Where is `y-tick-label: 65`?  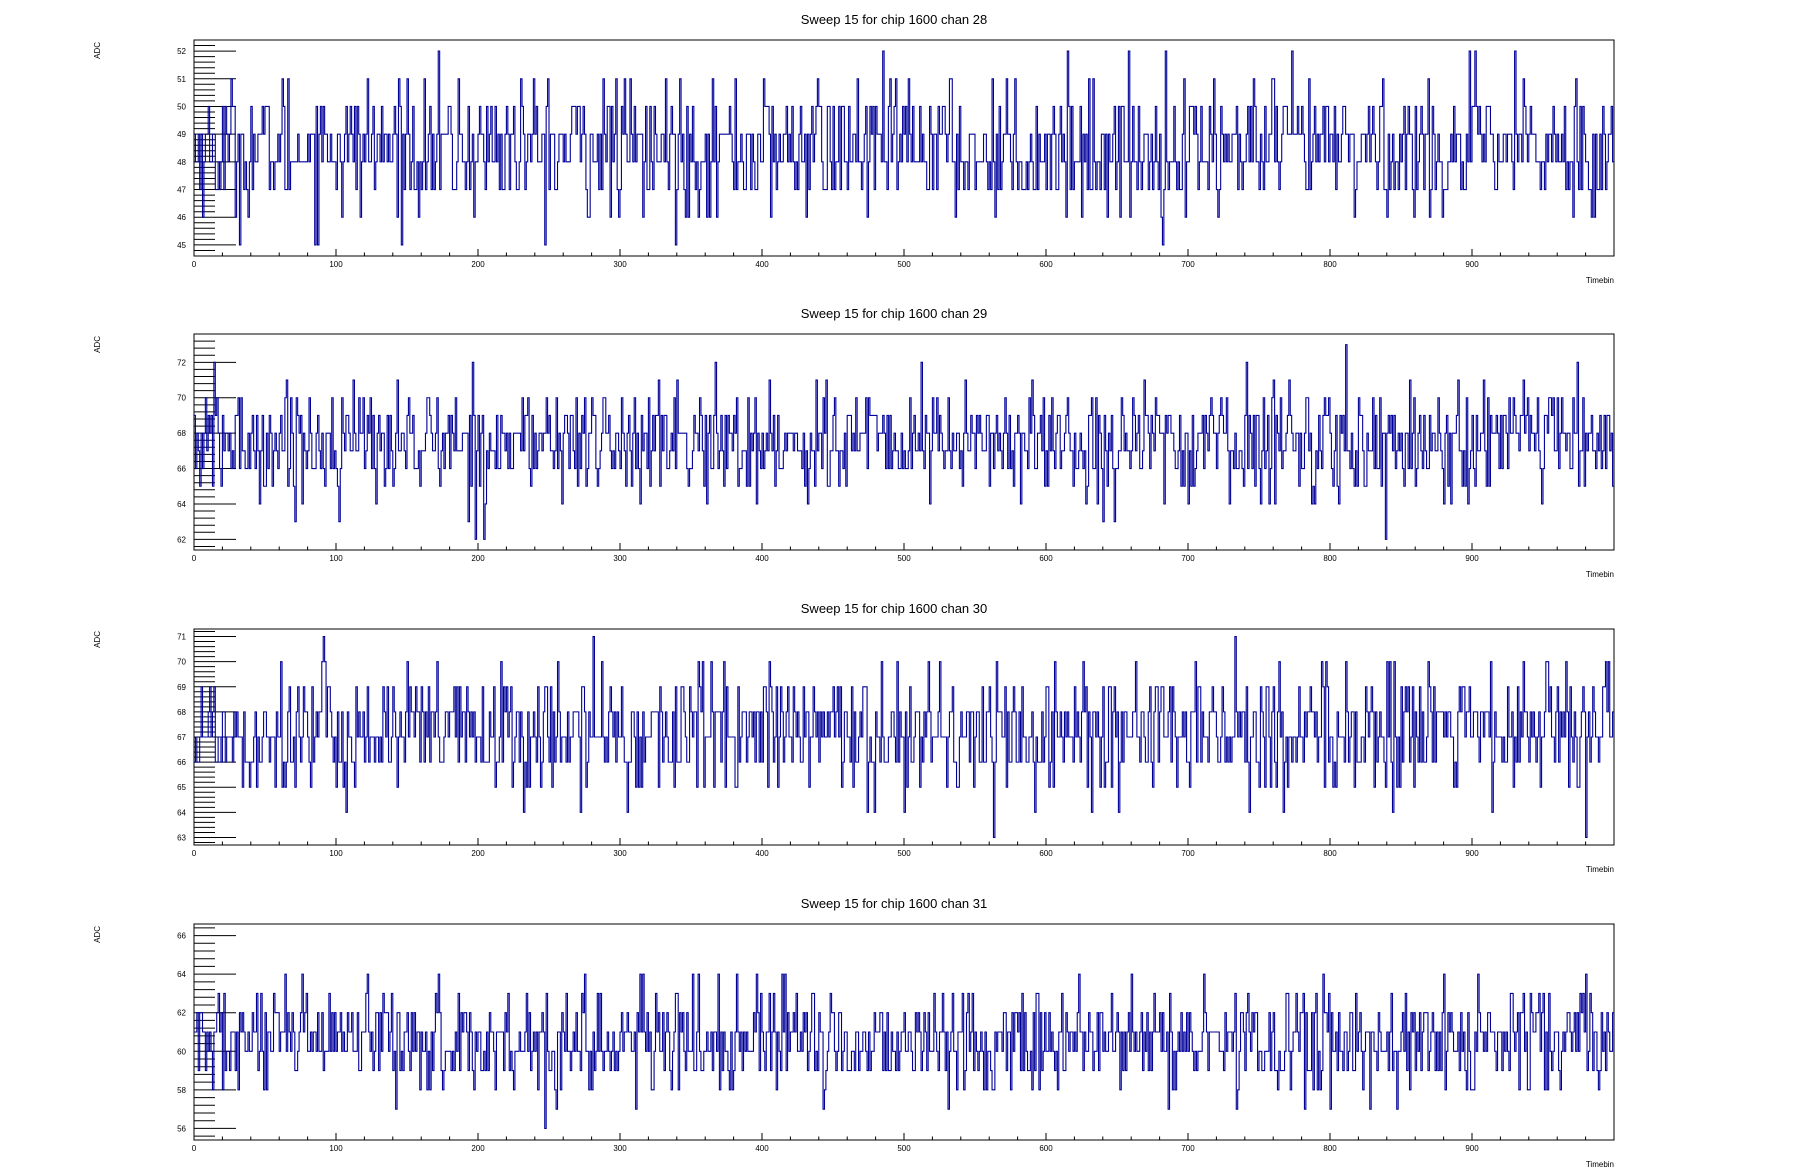 y-tick-label: 65 is located at coordinates (181, 787).